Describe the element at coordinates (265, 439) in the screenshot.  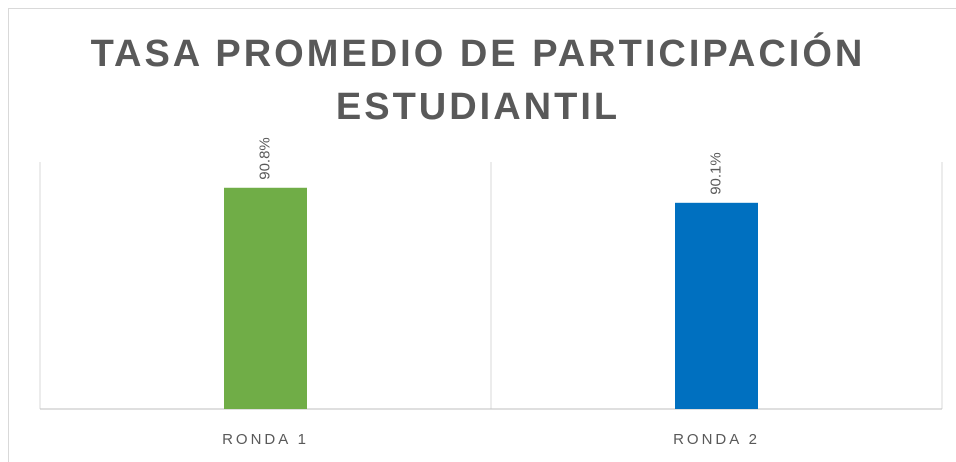
I see `x-tick-label: RONDA 1` at that location.